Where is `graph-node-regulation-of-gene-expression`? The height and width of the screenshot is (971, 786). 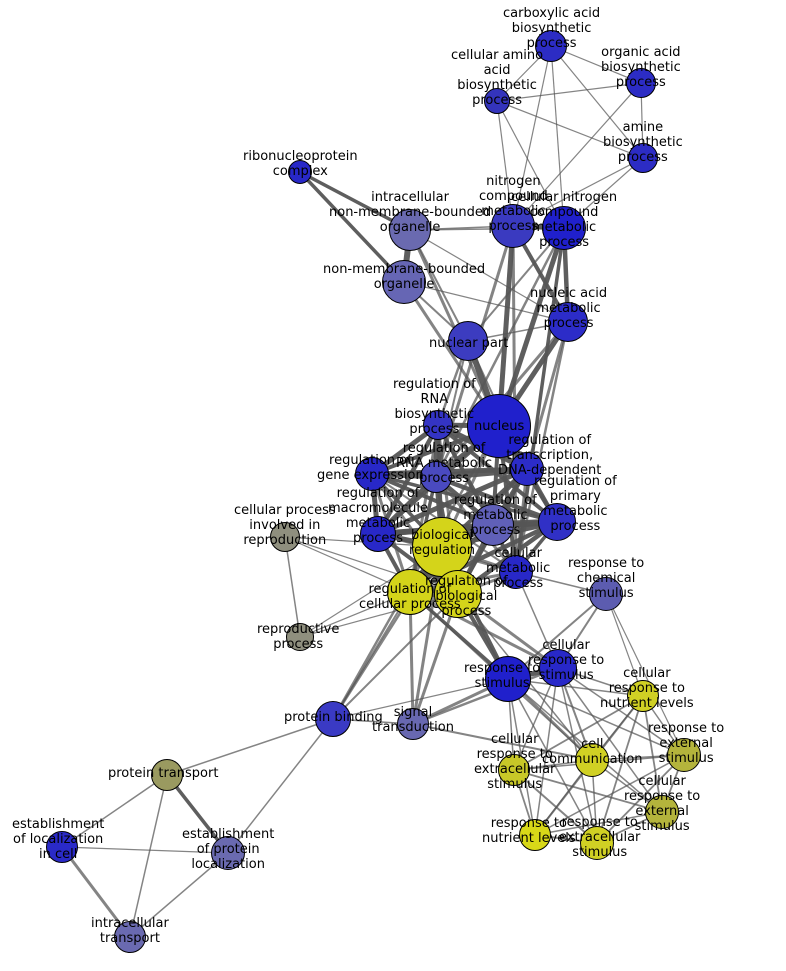 graph-node-regulation-of-gene-expression is located at coordinates (372, 474).